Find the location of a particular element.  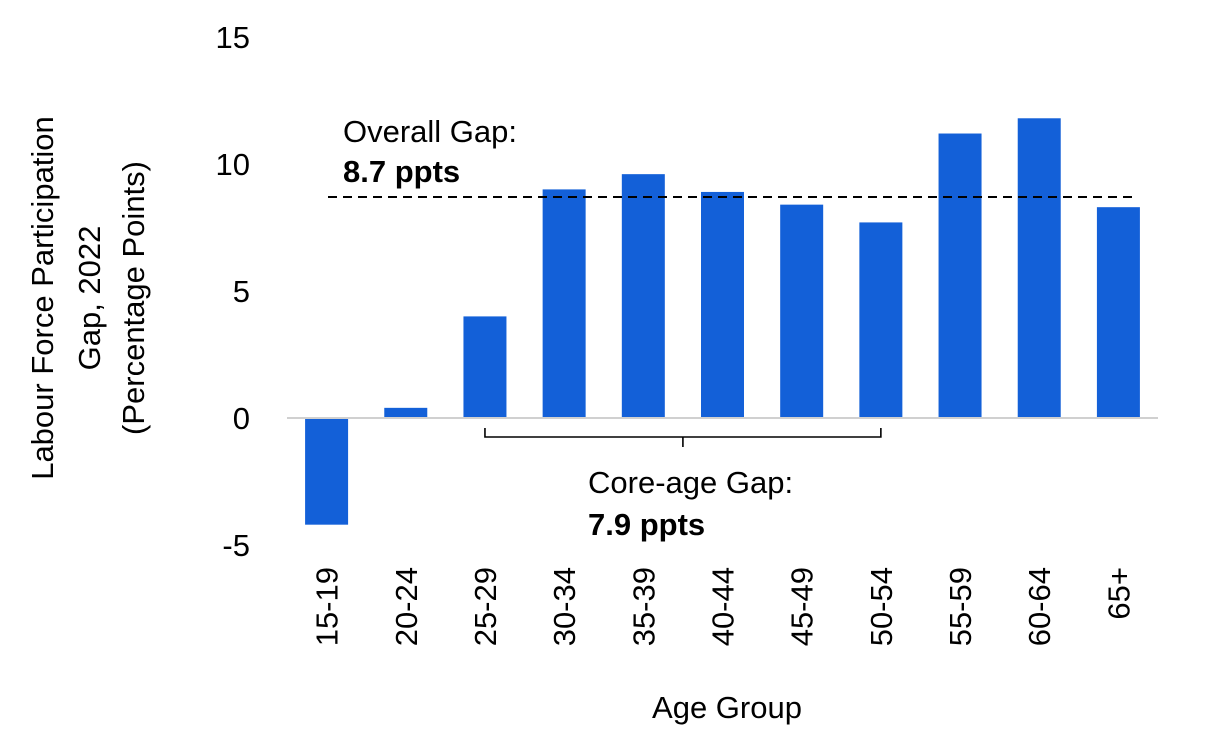

y-tick-label: 15 is located at coordinates (233, 37).